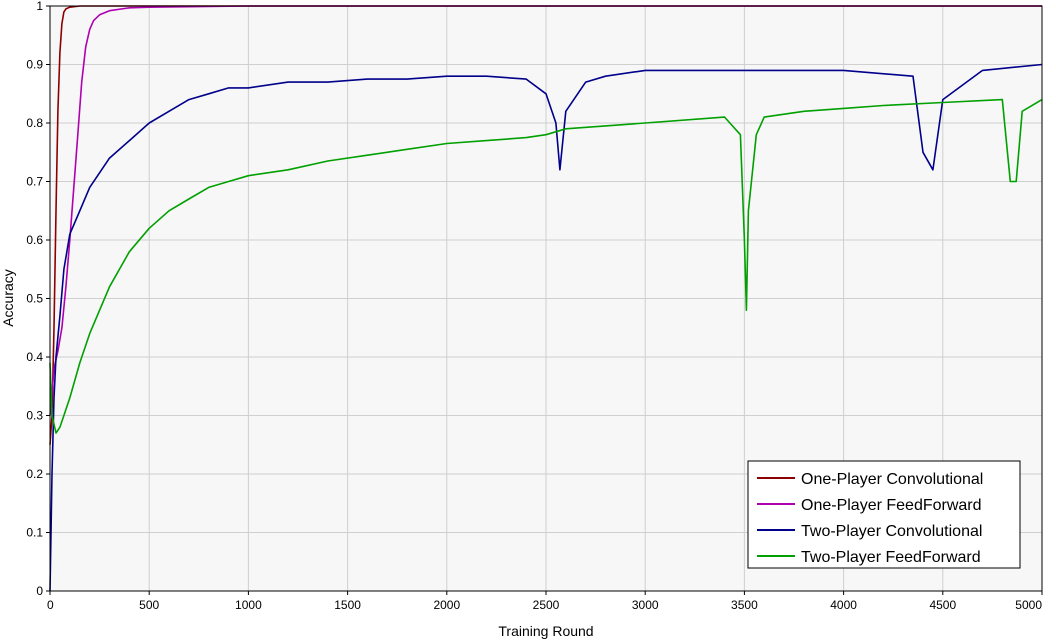 This screenshot has width=1056, height=640. Describe the element at coordinates (34, 357) in the screenshot. I see `y-tick-label: 0.4` at that location.